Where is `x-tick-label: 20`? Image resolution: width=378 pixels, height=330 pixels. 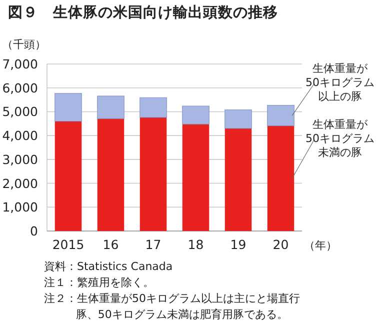 x-tick-label: 20 is located at coordinates (280, 244).